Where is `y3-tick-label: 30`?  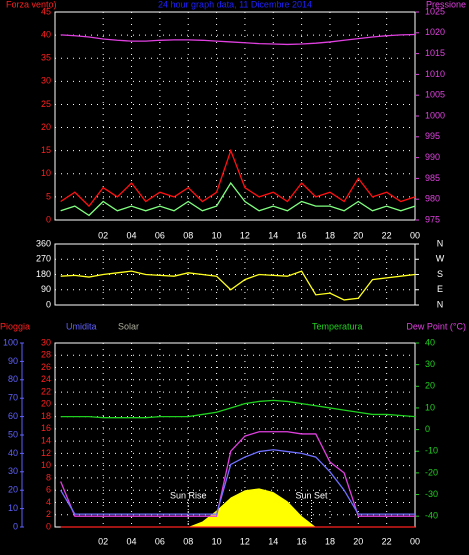
y3-tick-label: 30 is located at coordinates (13, 471).